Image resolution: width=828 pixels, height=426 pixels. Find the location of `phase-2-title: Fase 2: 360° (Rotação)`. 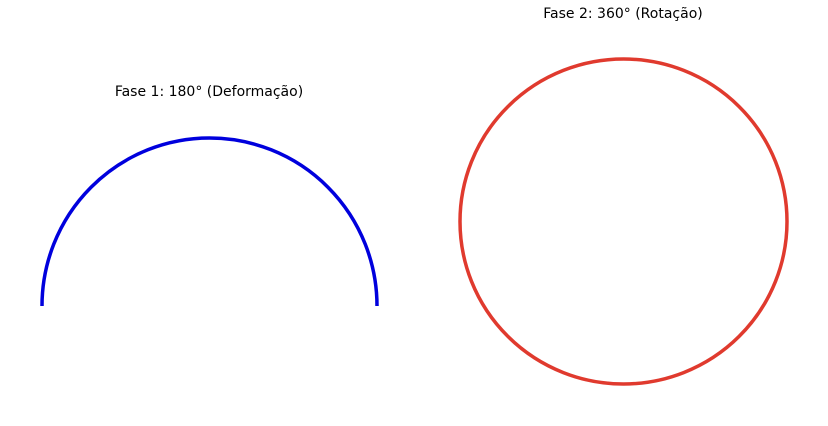

phase-2-title: Fase 2: 360° (Rotação) is located at coordinates (623, 14).